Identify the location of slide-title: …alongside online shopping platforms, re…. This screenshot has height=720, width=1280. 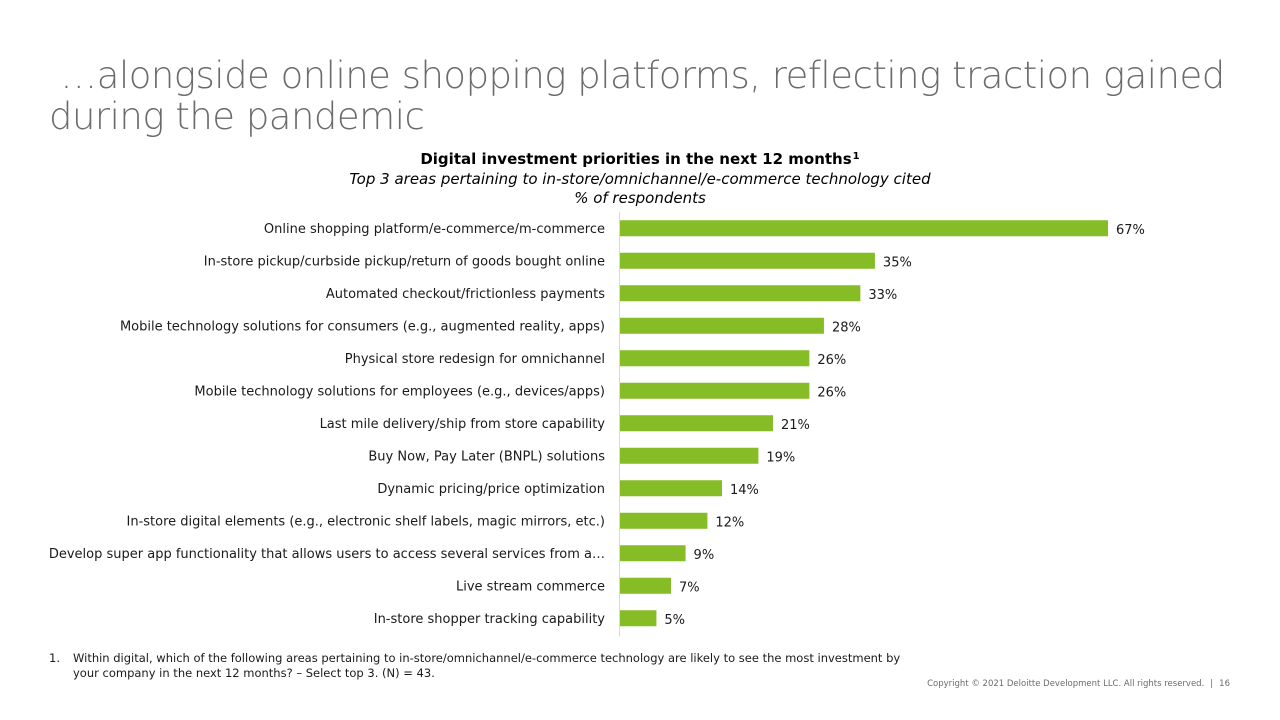
(643, 96).